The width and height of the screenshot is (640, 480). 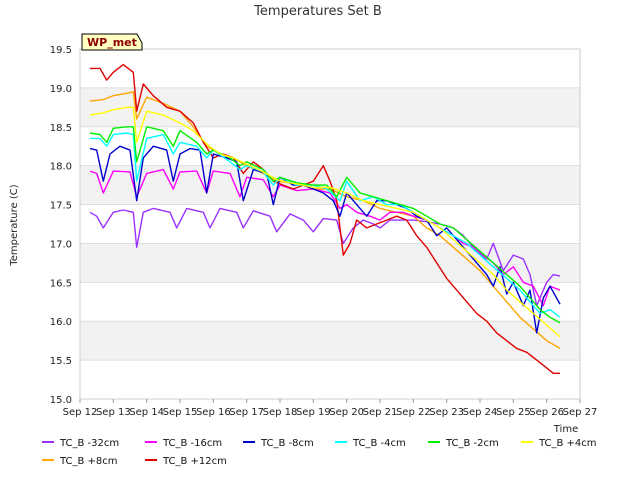 What do you see at coordinates (80, 412) in the screenshot?
I see `x-tick-label: Sep 12` at bounding box center [80, 412].